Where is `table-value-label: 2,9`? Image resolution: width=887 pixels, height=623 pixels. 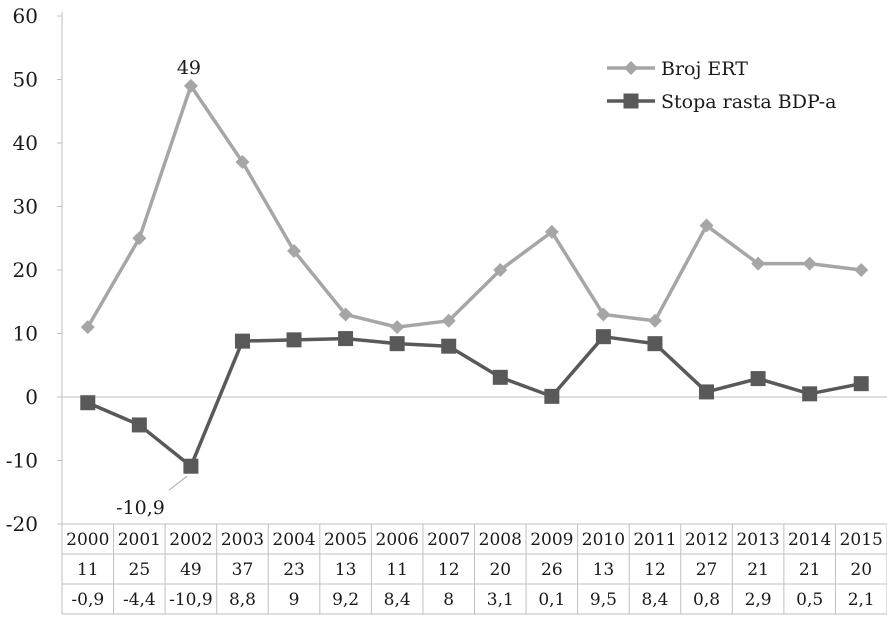
table-value-label: 2,9 is located at coordinates (758, 600).